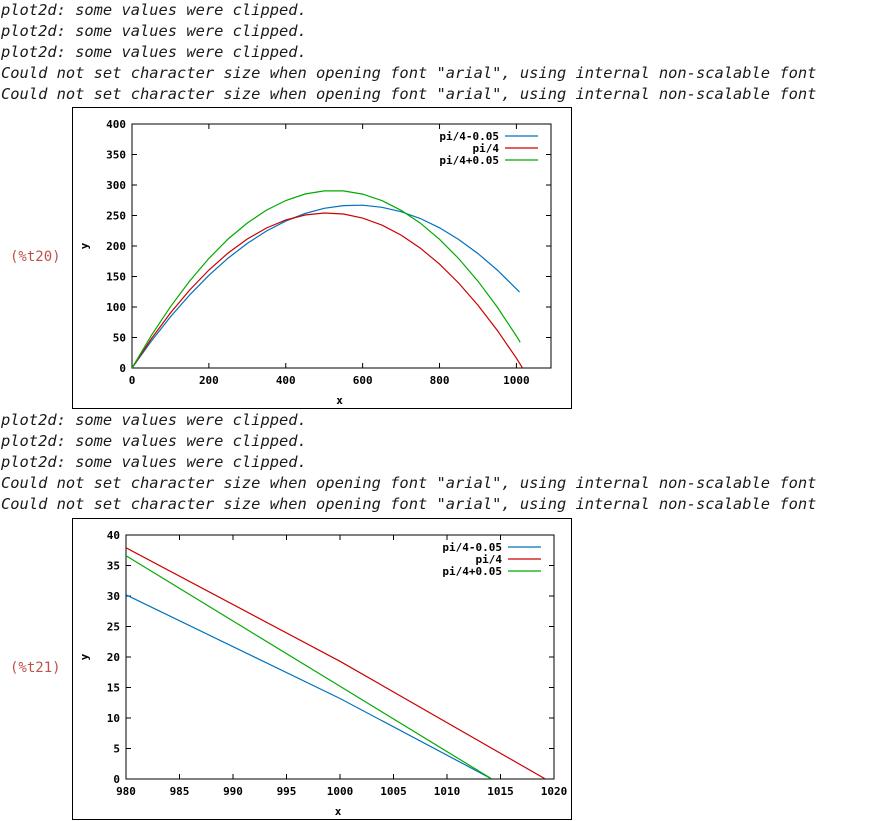  I want to click on output-label-t20: (%t20), so click(35, 257).